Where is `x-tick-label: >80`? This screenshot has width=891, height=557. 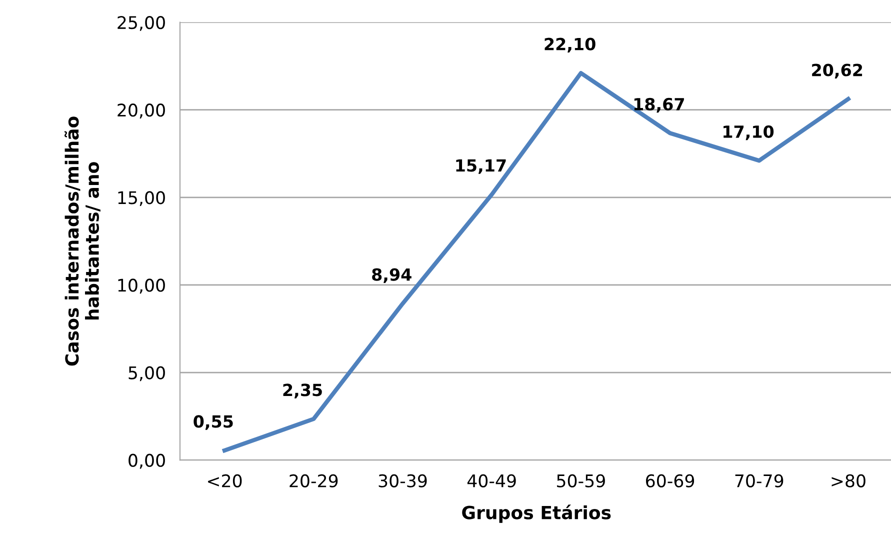
x-tick-label: >80 is located at coordinates (849, 481).